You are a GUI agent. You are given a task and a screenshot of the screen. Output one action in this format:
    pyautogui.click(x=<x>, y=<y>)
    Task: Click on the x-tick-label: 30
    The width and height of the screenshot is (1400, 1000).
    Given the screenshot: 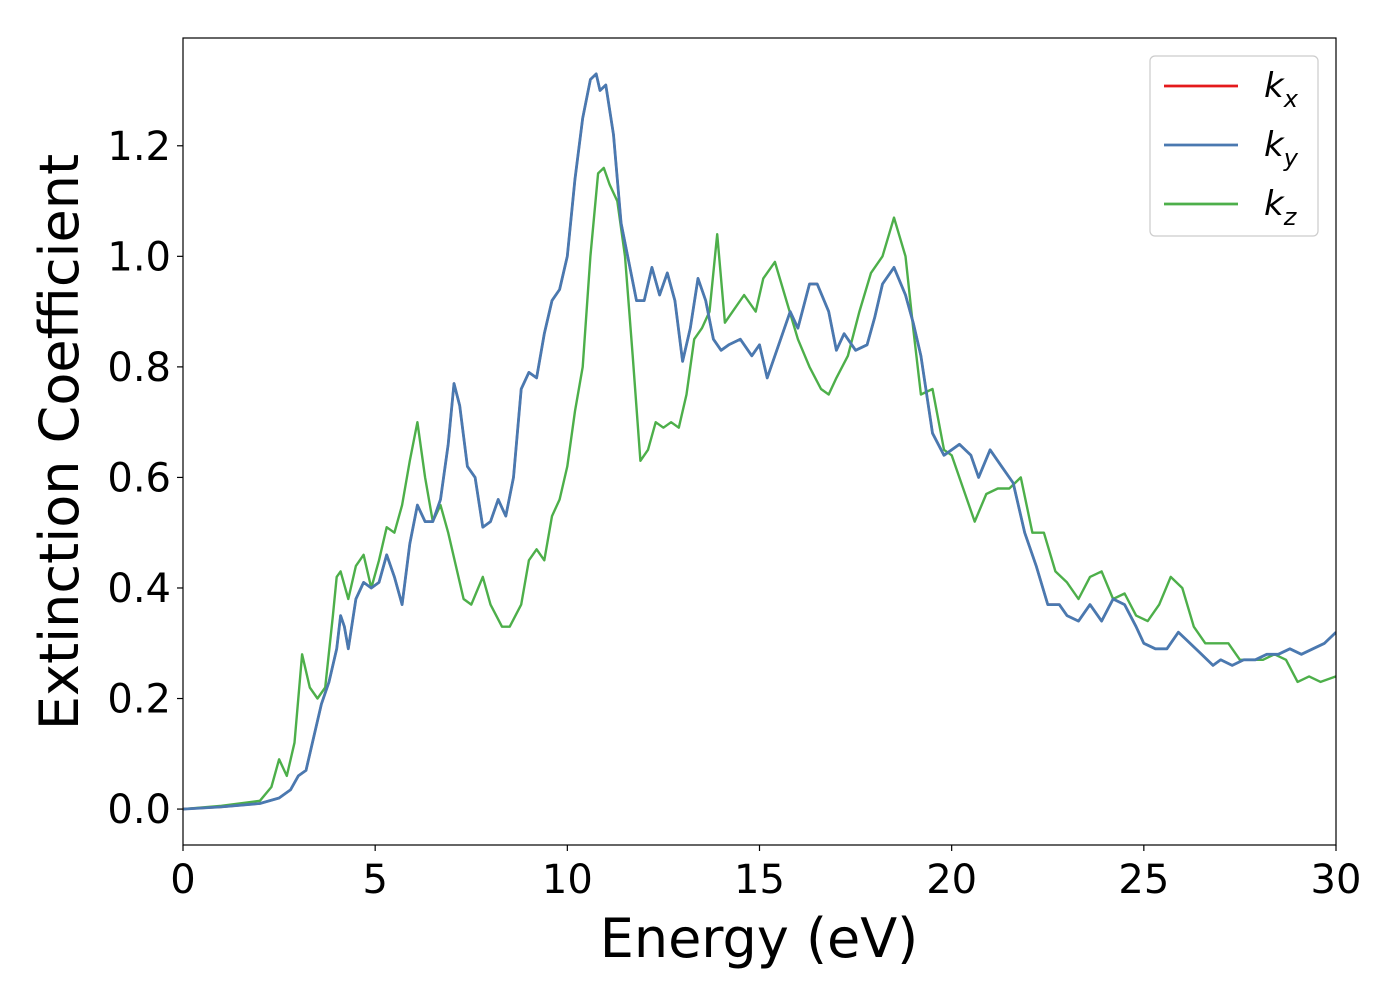 What is the action you would take?
    pyautogui.click(x=1336, y=880)
    